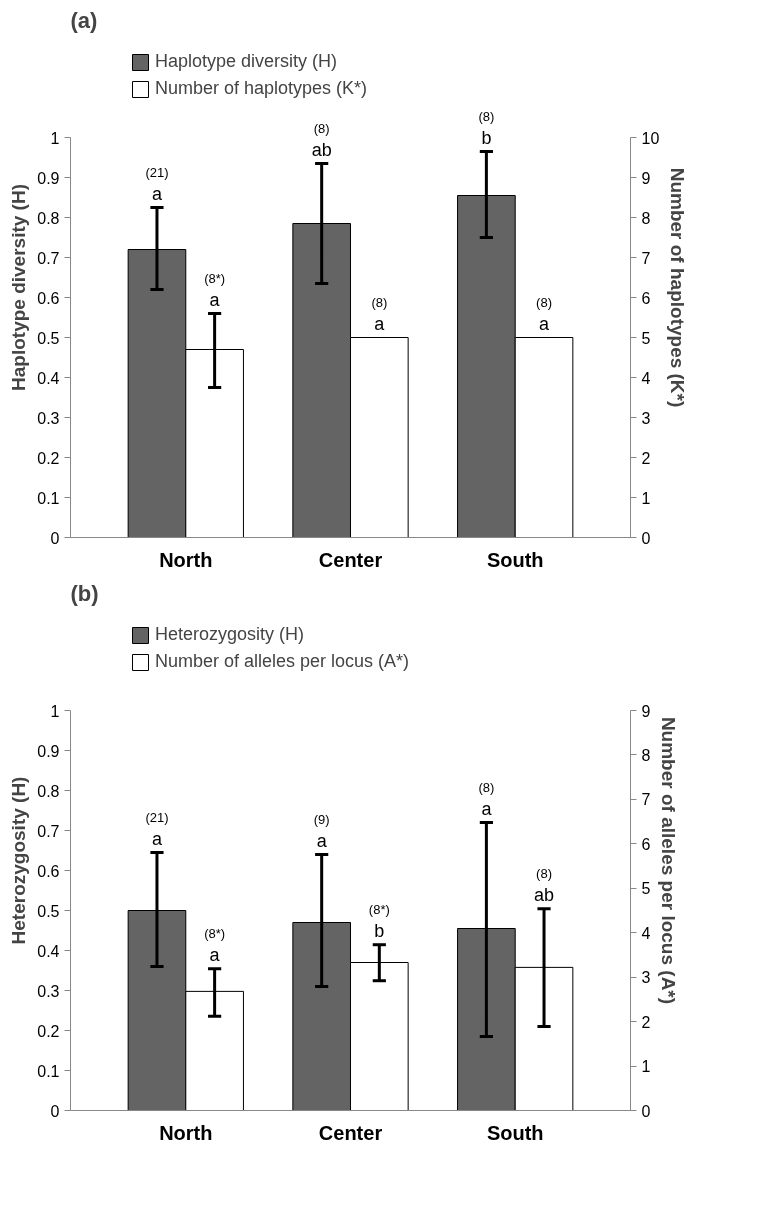  Describe the element at coordinates (84, 593) in the screenshot. I see `chart-title: (b)` at that location.